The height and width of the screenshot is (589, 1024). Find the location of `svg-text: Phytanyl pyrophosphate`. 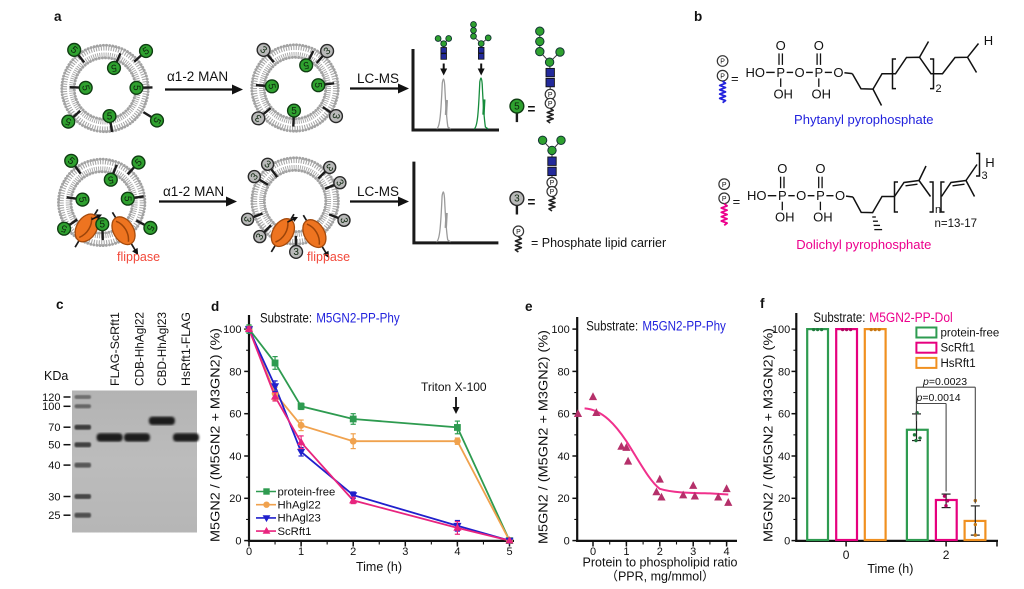

svg-text: Phytanyl pyrophosphate is located at coordinates (863, 119).